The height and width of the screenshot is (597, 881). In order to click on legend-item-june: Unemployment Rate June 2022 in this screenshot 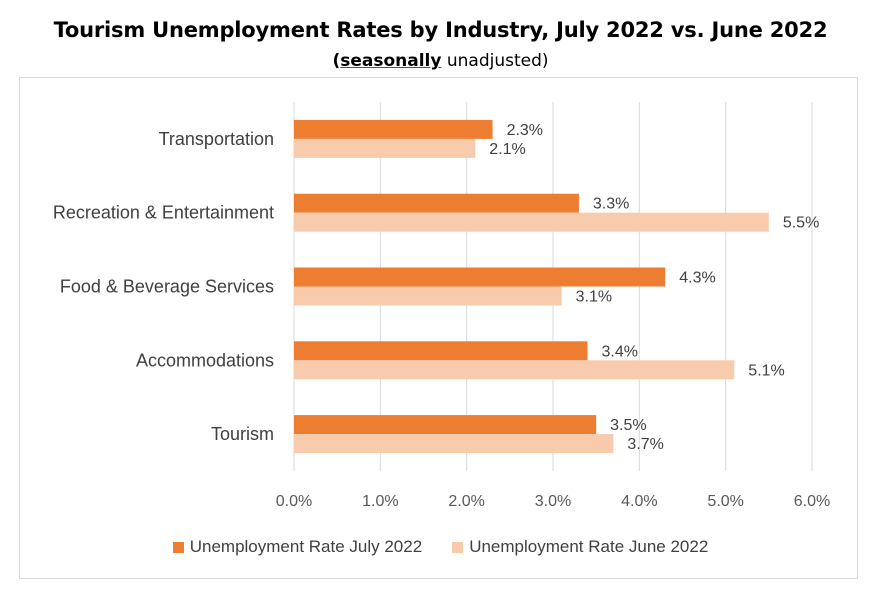, I will do `click(580, 547)`.